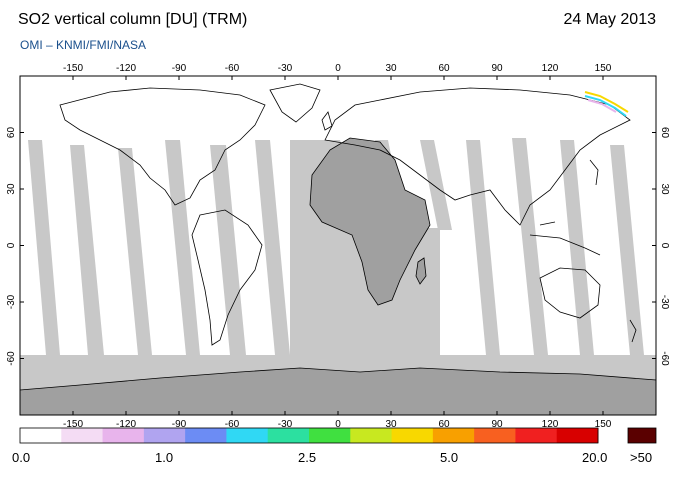 The width and height of the screenshot is (676, 480). I want to click on lon-tick-label-top: 60, so click(444, 68).